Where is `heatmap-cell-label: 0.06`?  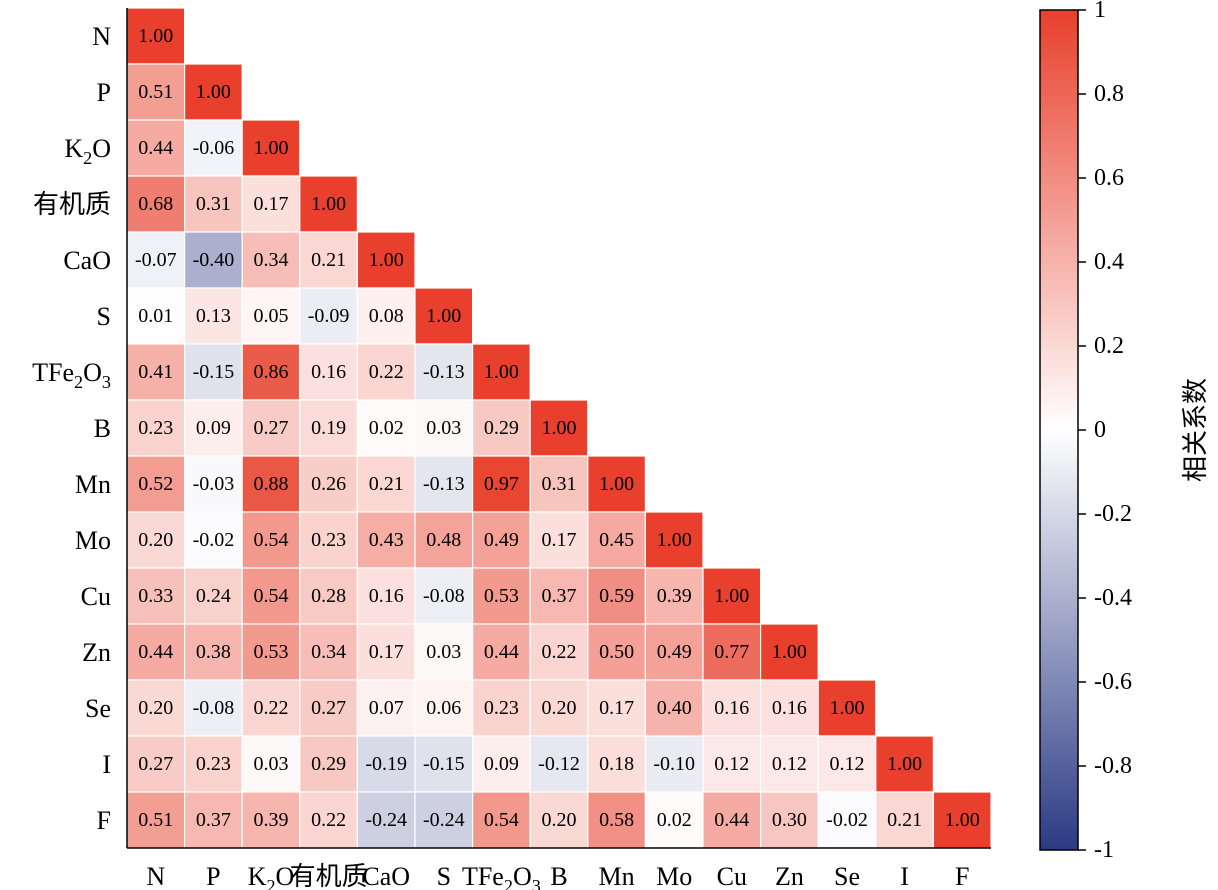
heatmap-cell-label: 0.06 is located at coordinates (443, 708).